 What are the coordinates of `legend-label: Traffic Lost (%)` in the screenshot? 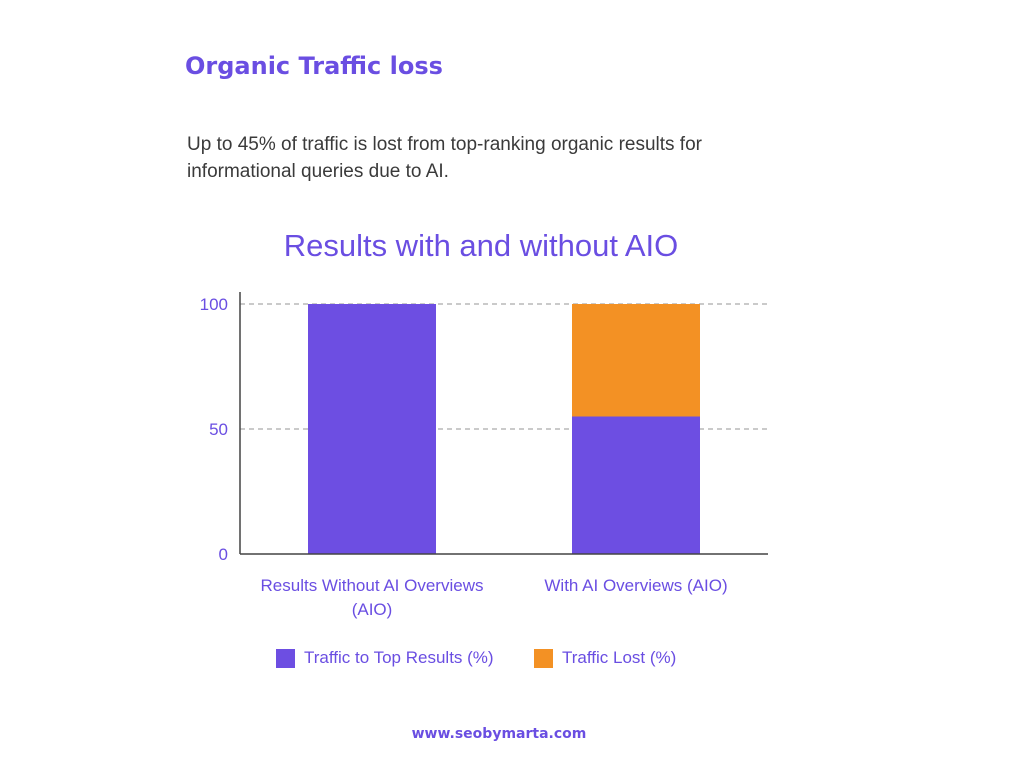 It's located at (619, 657).